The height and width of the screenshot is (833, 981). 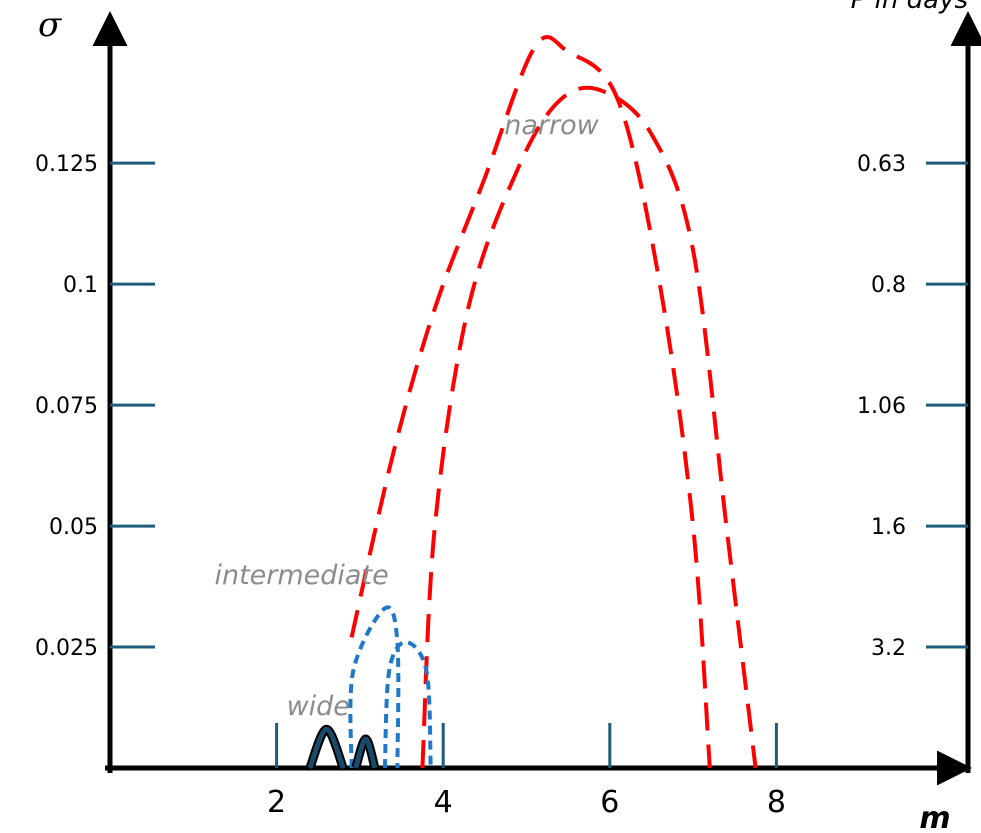 I want to click on bottom-tick-label: 6, so click(x=609, y=802).